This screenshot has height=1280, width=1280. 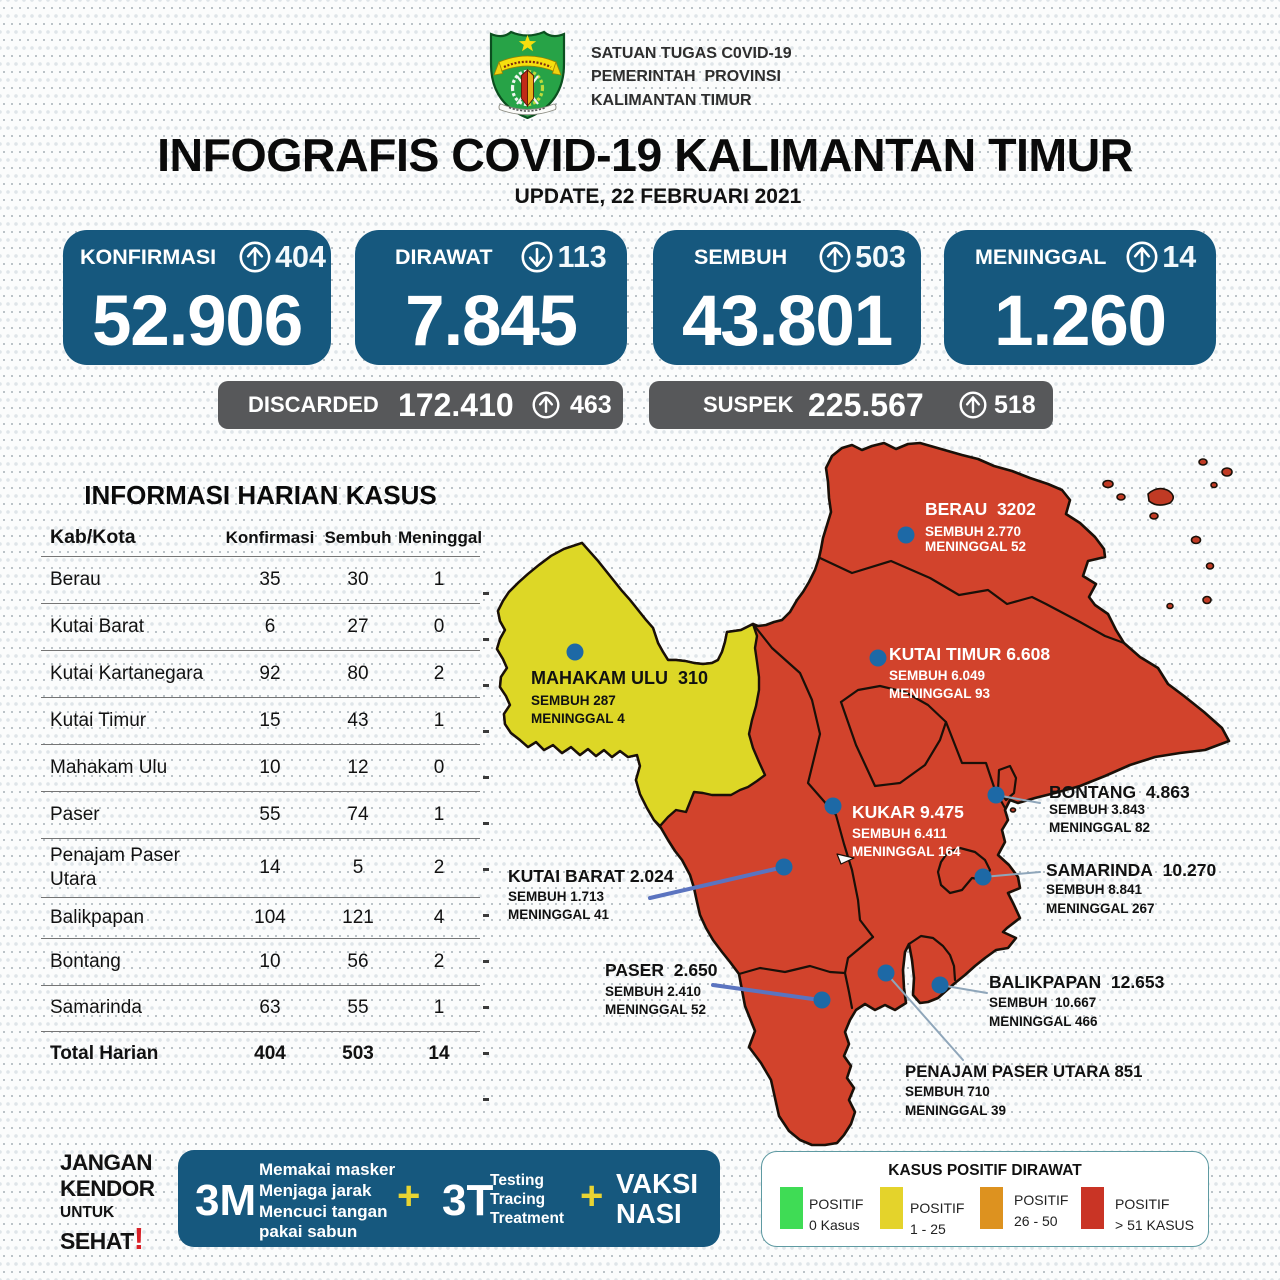 I want to click on svg-text: SEMBUH 6.411, so click(x=900, y=833).